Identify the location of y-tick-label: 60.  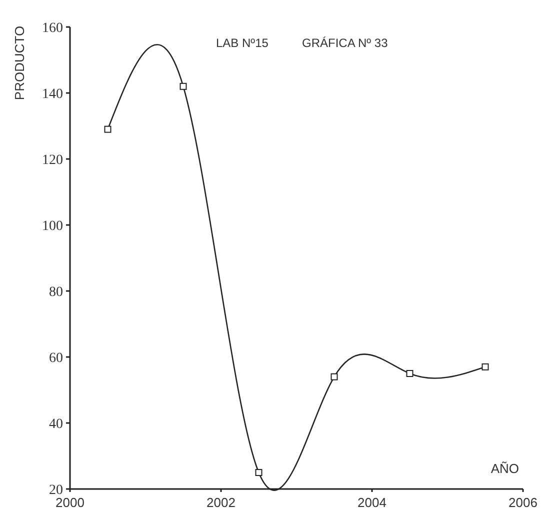
(56, 358).